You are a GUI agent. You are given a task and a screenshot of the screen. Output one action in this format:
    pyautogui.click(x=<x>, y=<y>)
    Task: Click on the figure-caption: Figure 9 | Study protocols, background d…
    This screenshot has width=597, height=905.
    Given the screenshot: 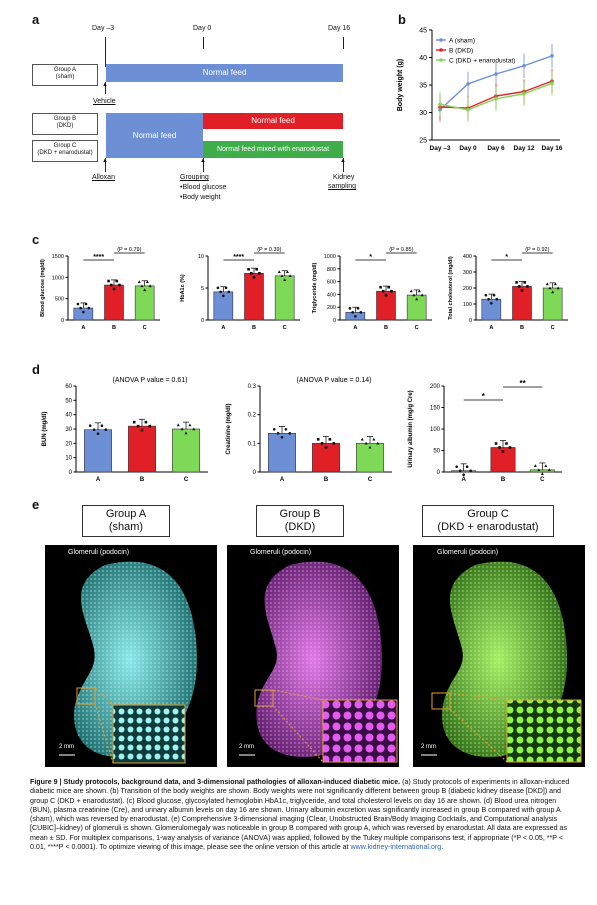 What is the action you would take?
    pyautogui.click(x=300, y=815)
    